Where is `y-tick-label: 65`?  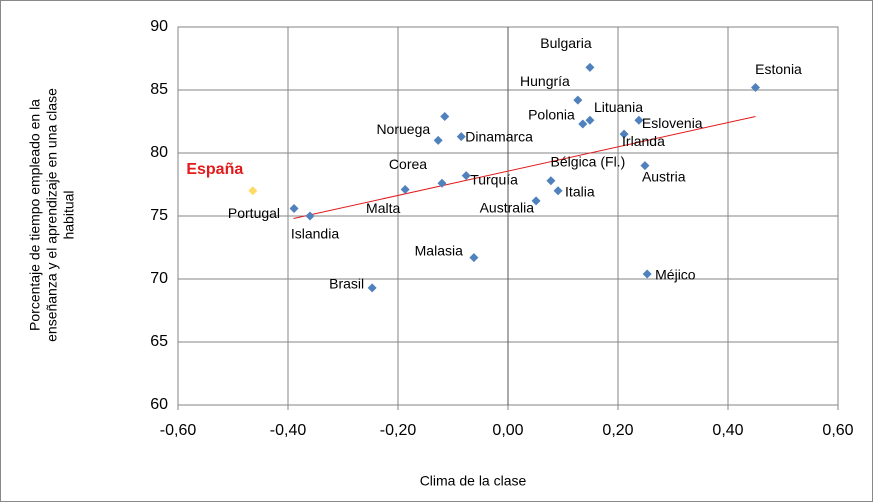 y-tick-label: 65 is located at coordinates (159, 341).